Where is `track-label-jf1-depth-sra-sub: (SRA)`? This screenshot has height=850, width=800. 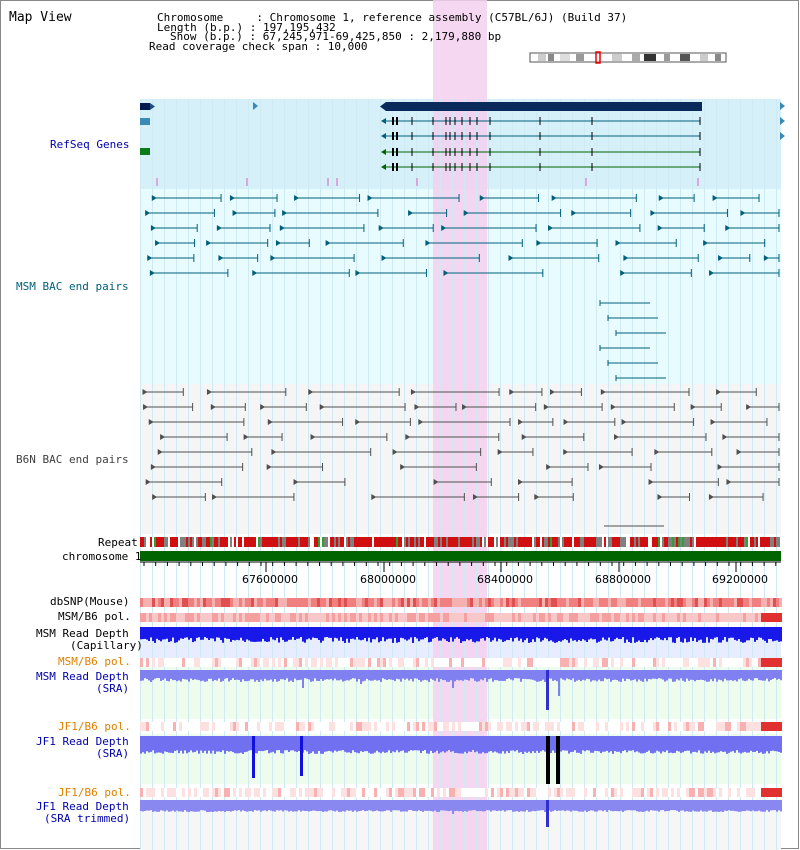
track-label-jf1-depth-sra-sub: (SRA) is located at coordinates (113, 753).